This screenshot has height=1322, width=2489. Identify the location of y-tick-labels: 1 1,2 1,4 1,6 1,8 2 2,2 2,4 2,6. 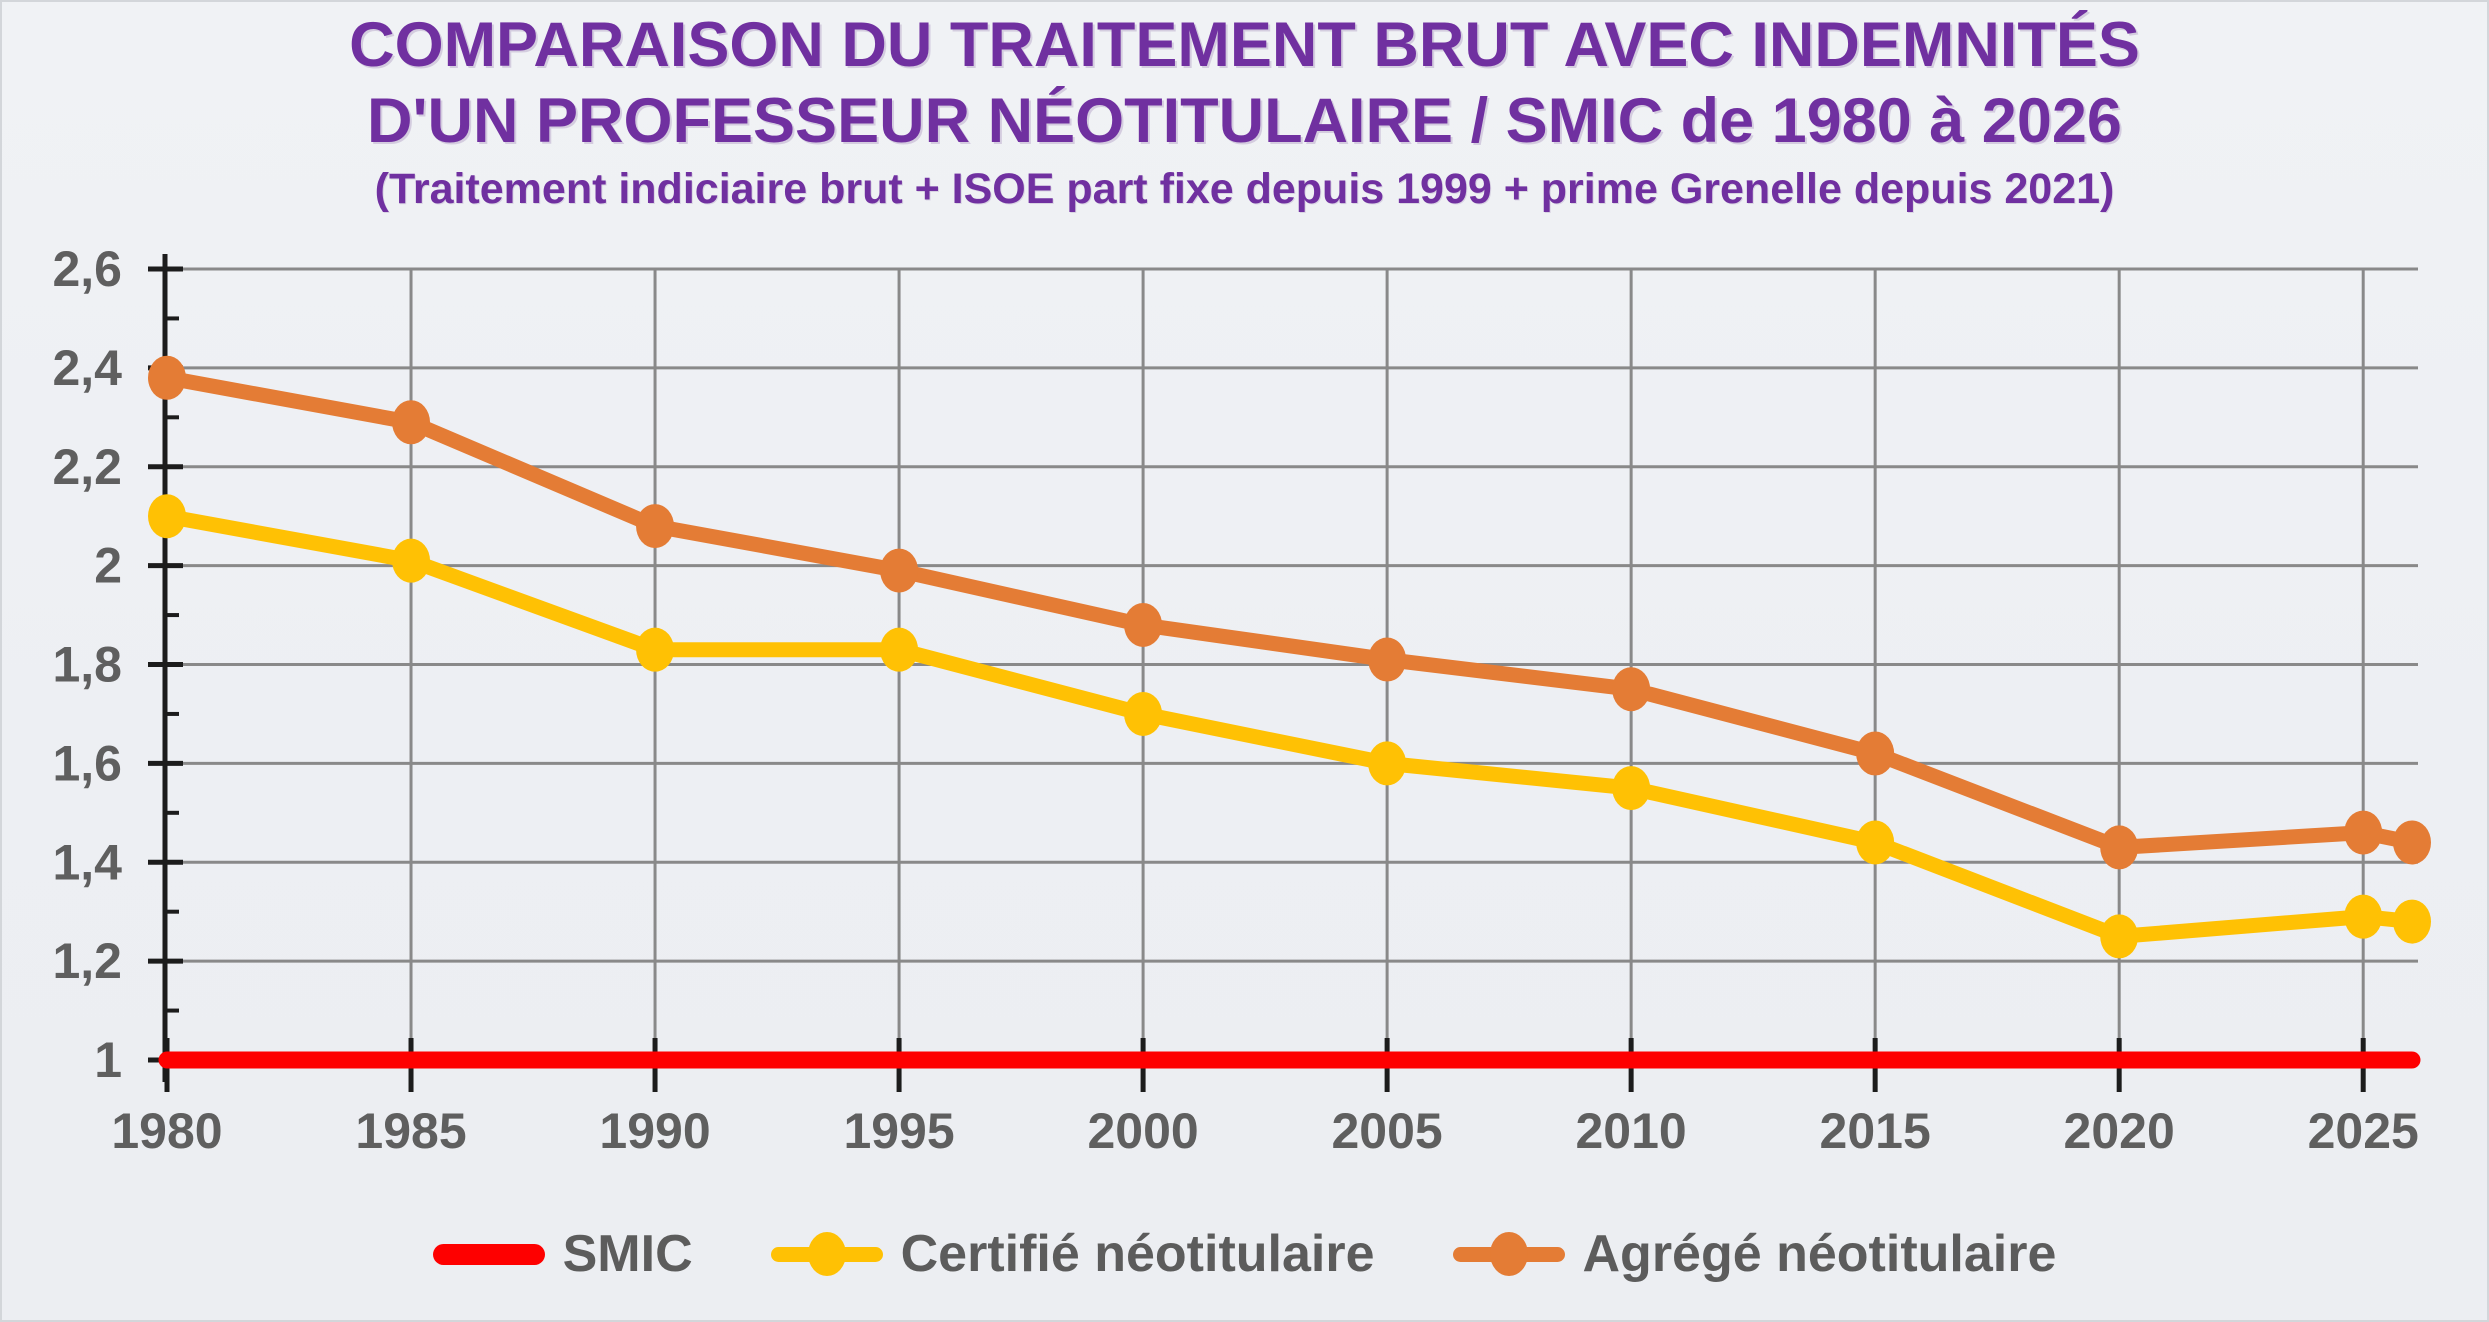
(87, 664).